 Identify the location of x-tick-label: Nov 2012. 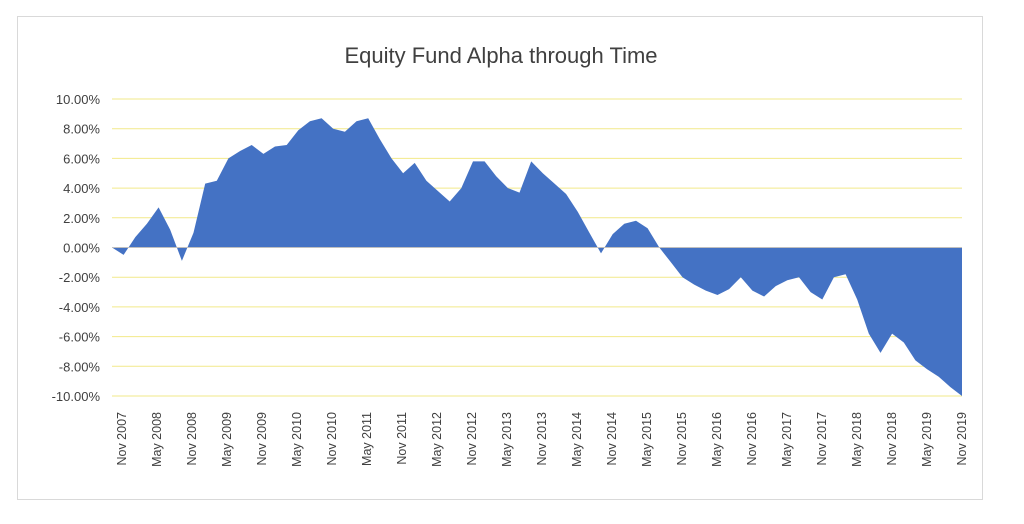
(472, 439).